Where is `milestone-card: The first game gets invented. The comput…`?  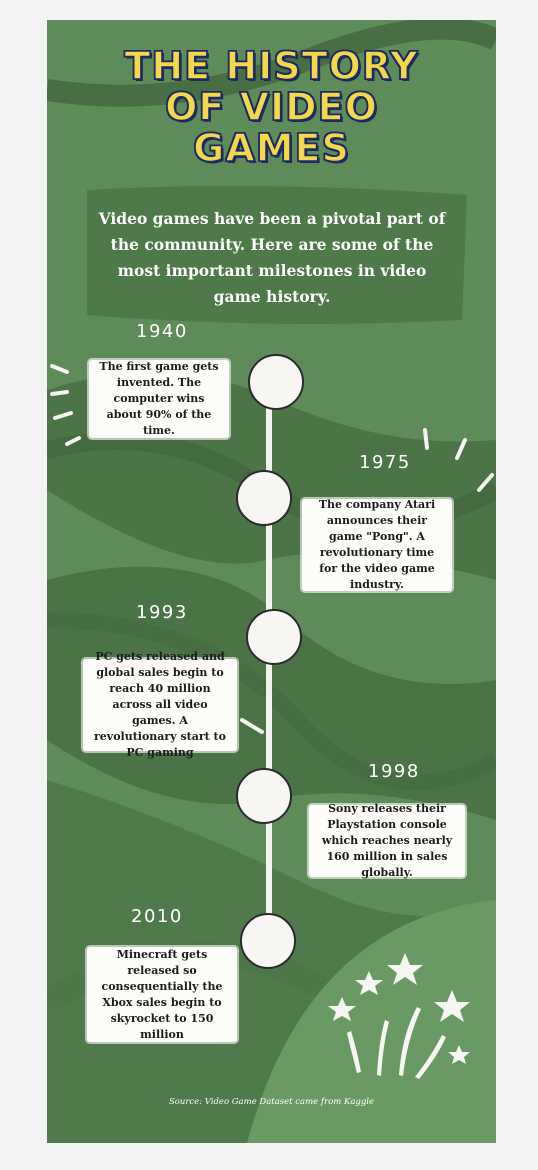 milestone-card: The first game gets invented. The comput… is located at coordinates (159, 399).